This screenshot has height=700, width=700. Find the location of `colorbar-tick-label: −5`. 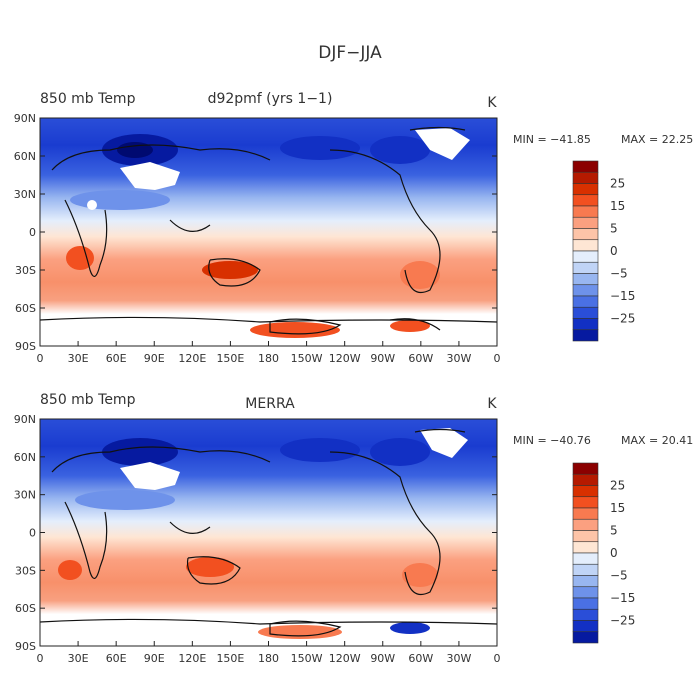

colorbar-tick-label: −5 is located at coordinates (619, 274).